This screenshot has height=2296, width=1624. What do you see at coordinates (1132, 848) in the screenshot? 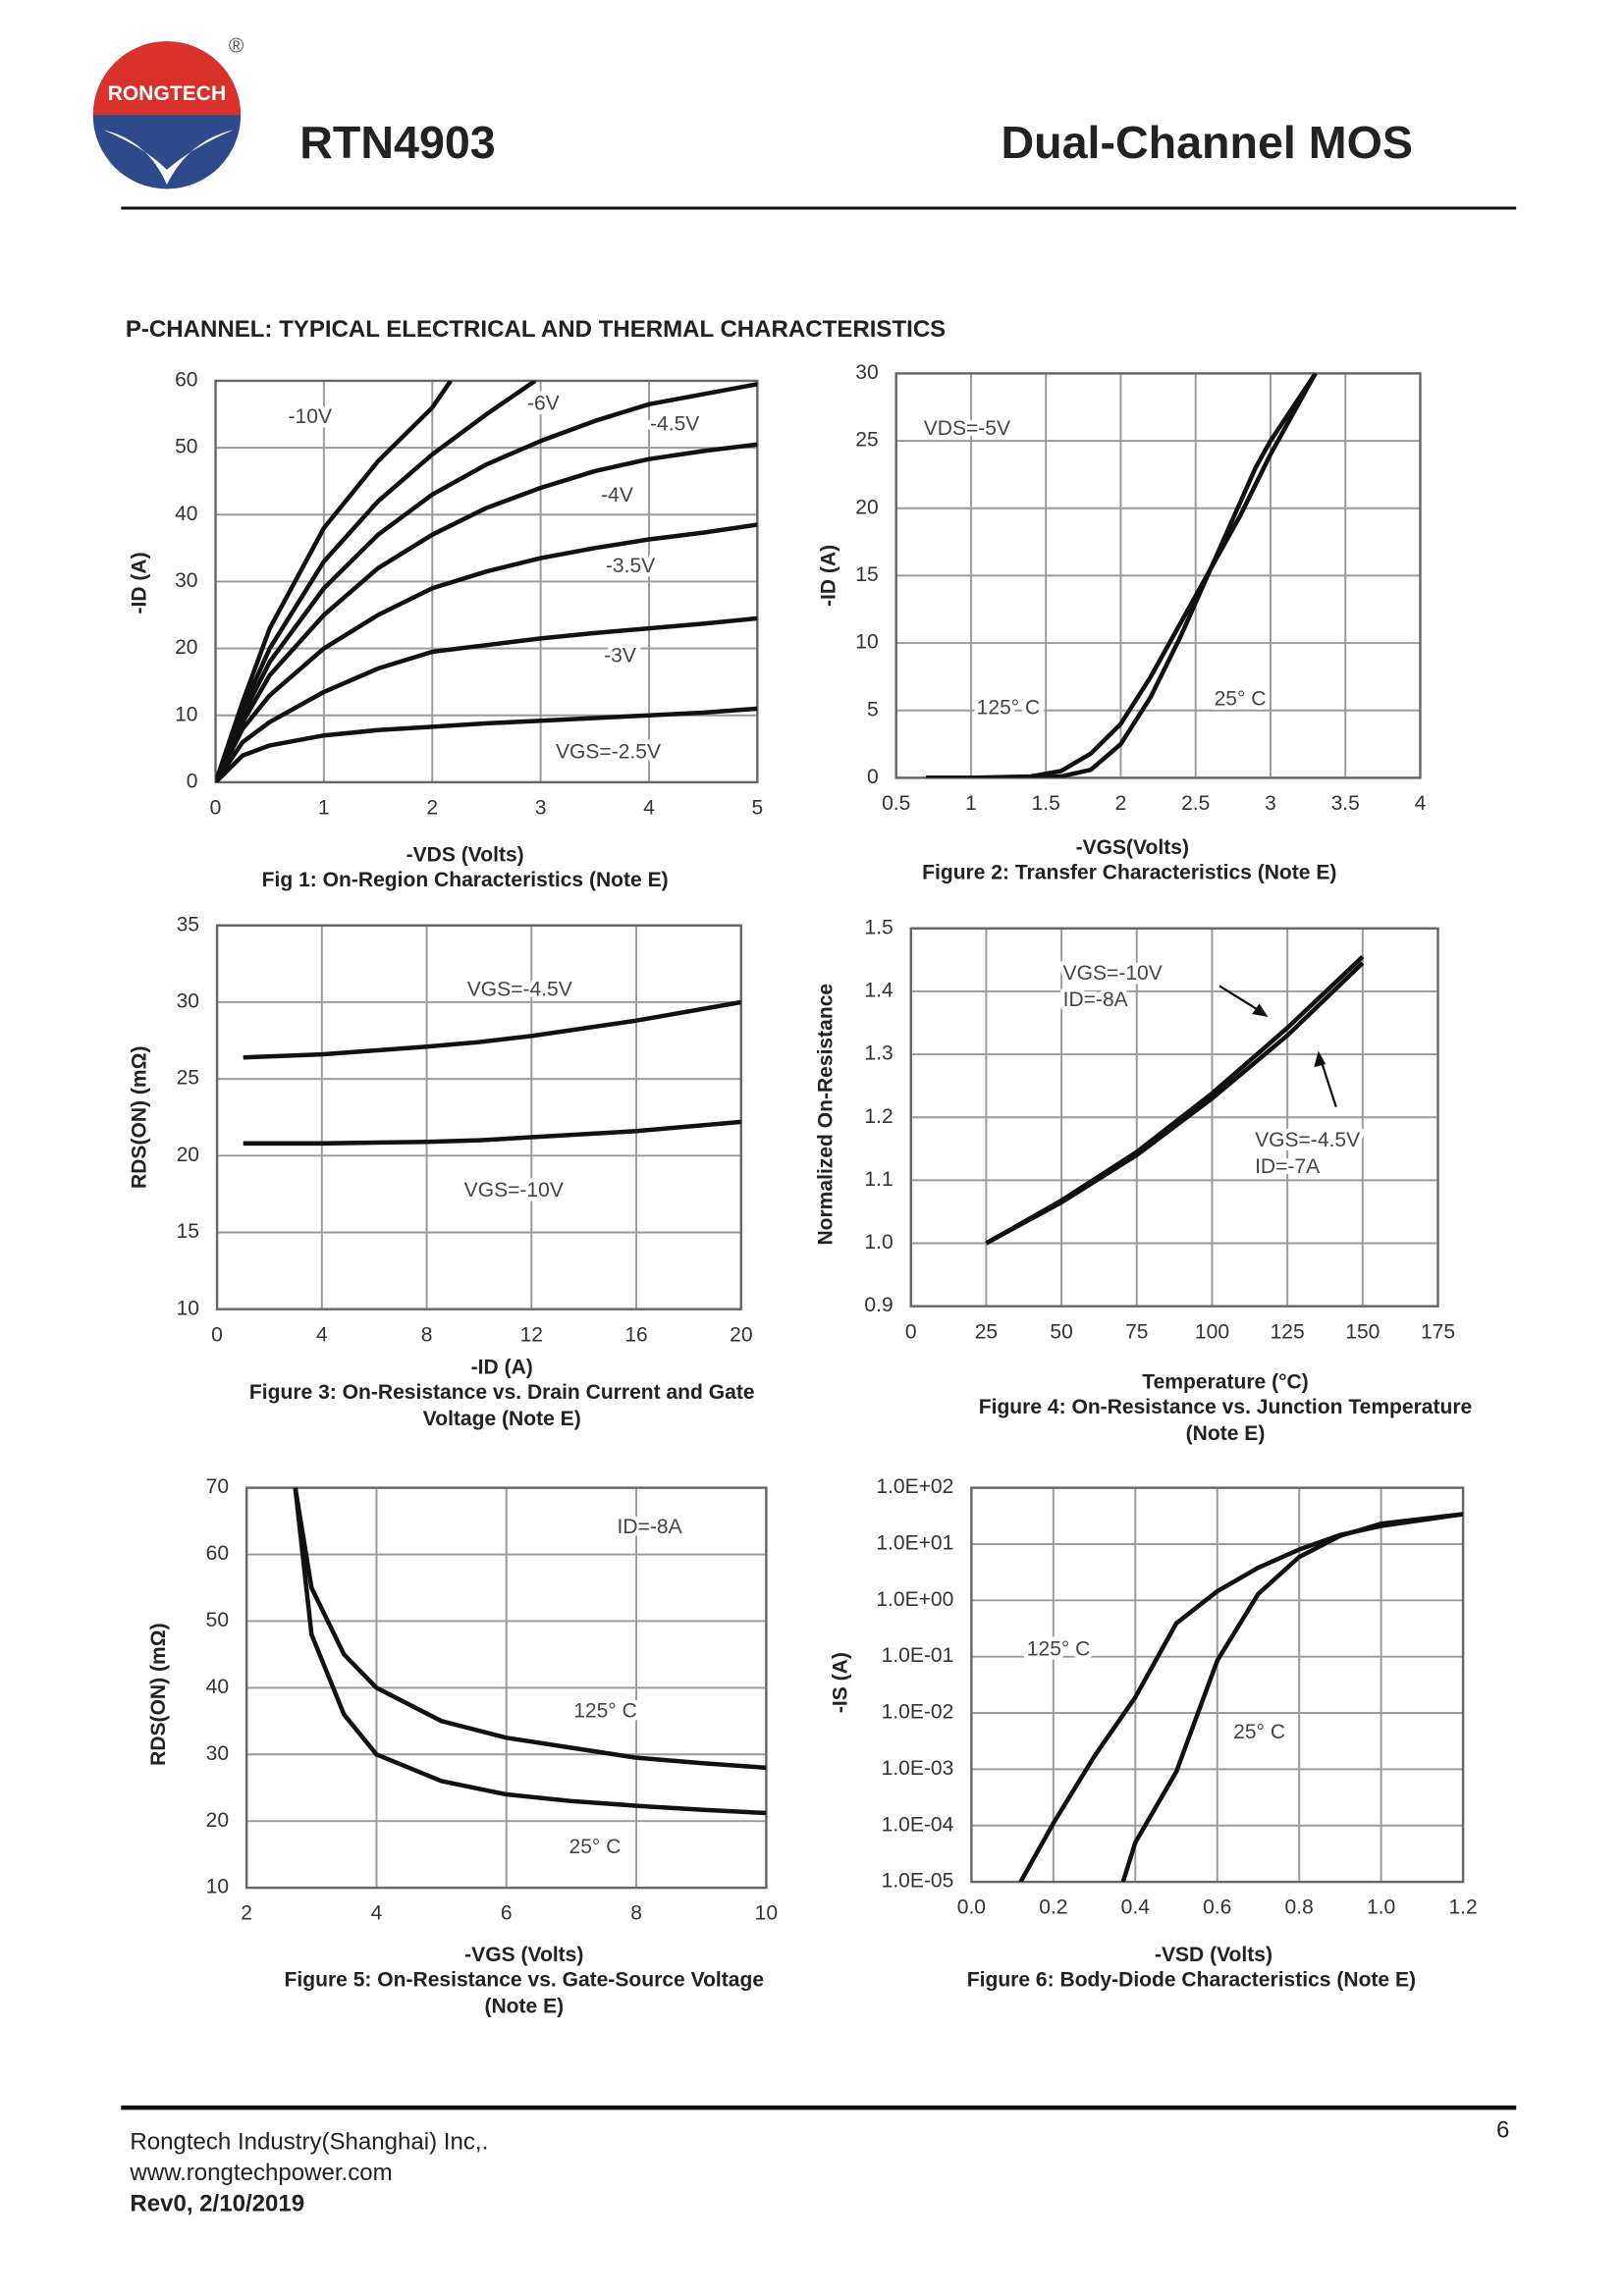
I see `x-axis-label: -VGS(Volts)` at bounding box center [1132, 848].